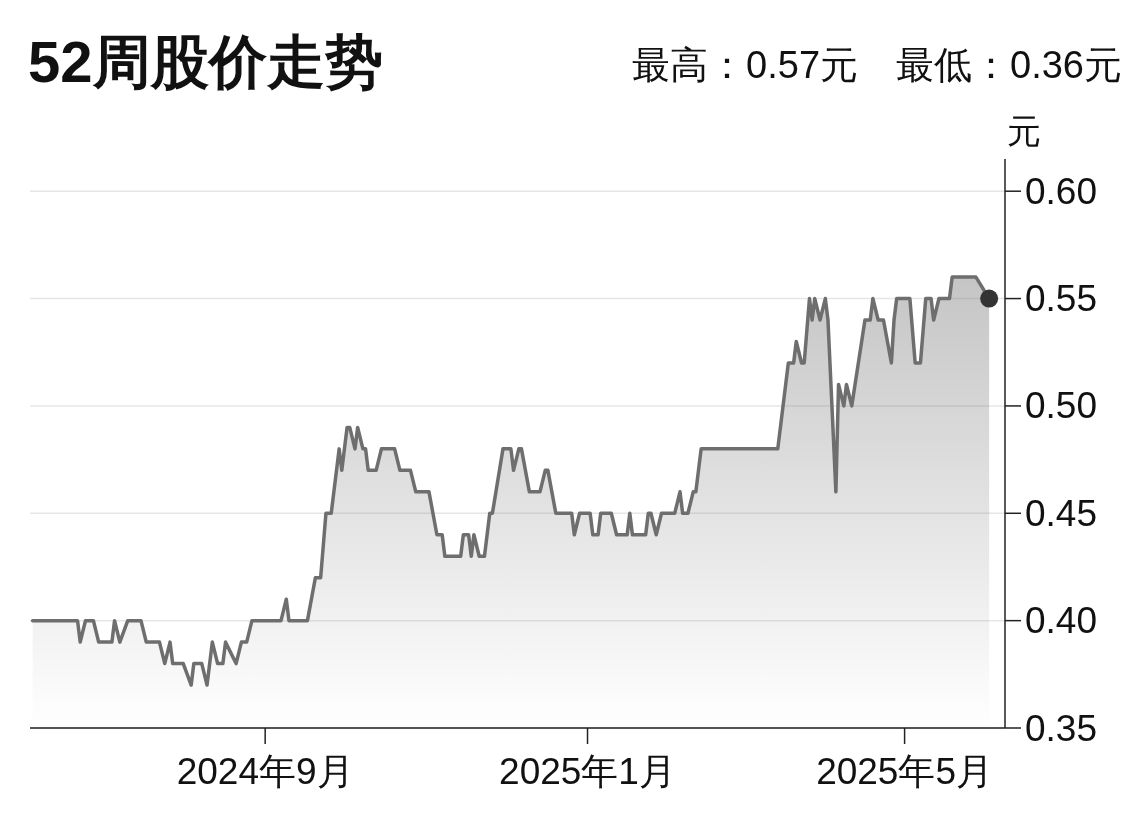 Image resolution: width=1140 pixels, height=818 pixels. I want to click on y-tick-label: 0.35, so click(1061, 728).